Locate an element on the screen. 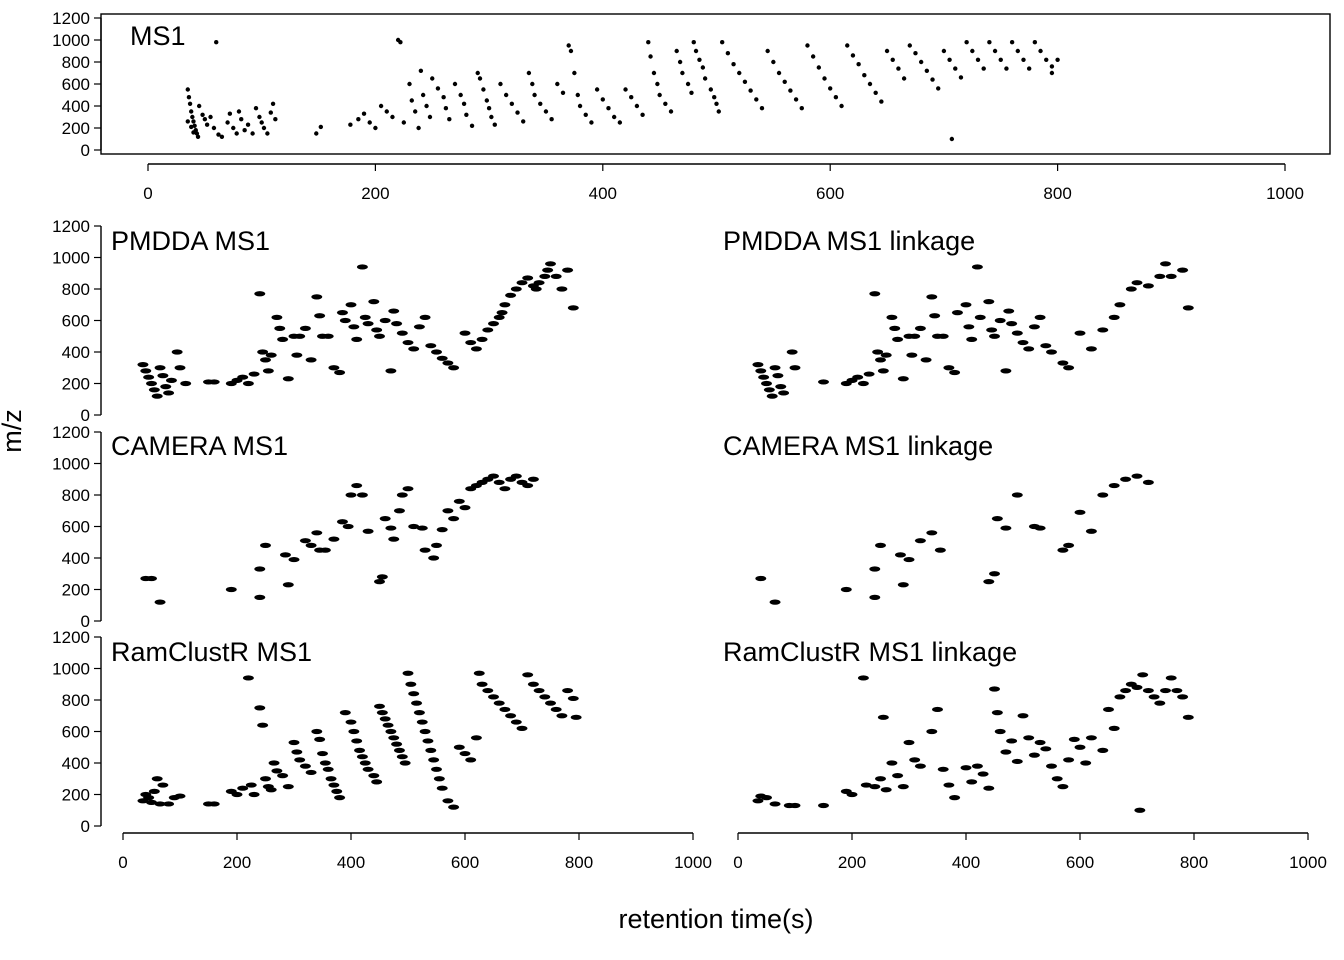  x-tick-label: 200 is located at coordinates (852, 862).